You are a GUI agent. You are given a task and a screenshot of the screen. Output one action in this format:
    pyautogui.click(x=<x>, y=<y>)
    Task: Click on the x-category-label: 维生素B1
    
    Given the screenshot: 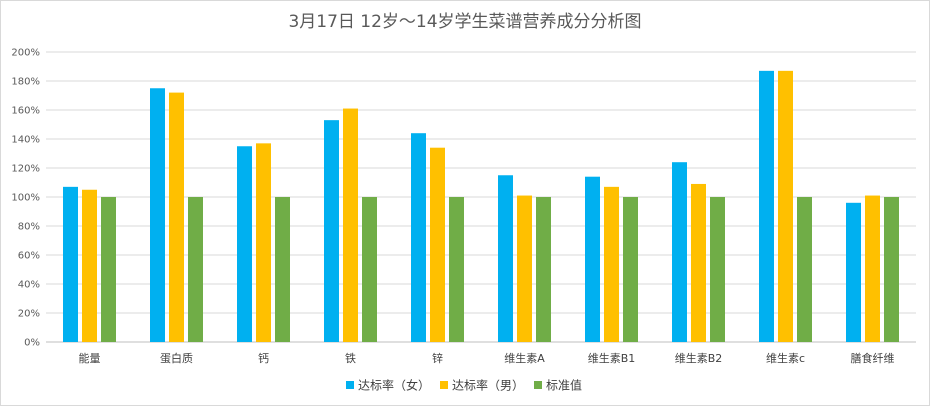 What is the action you would take?
    pyautogui.click(x=612, y=358)
    